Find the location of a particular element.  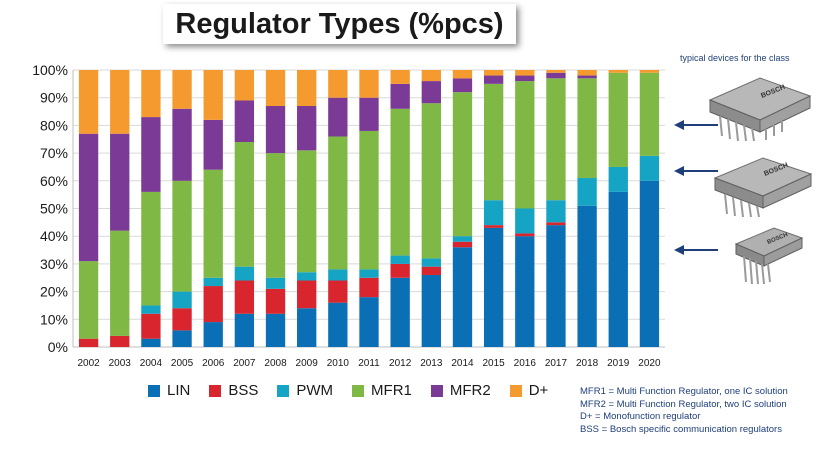

y-tick-label-70: 70% is located at coordinates (54, 153).